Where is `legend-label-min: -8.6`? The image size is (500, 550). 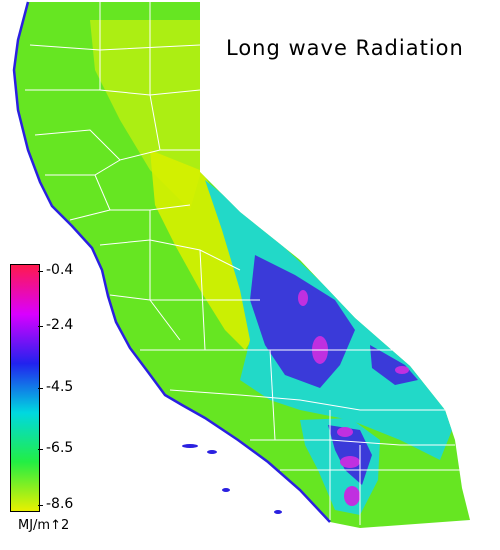
legend-label-min: -8.6 is located at coordinates (60, 504).